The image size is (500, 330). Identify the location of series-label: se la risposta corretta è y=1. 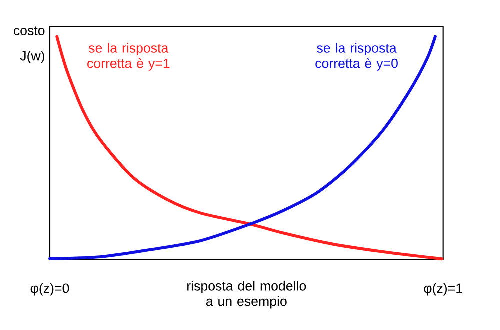
(129, 57).